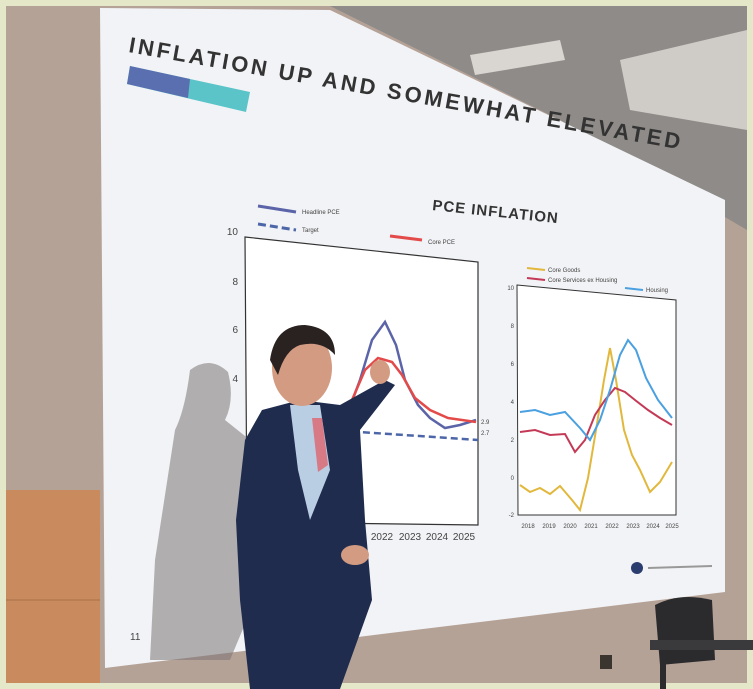 This screenshot has width=753, height=689. I want to click on x-tick-label: 2021, so click(591, 527).